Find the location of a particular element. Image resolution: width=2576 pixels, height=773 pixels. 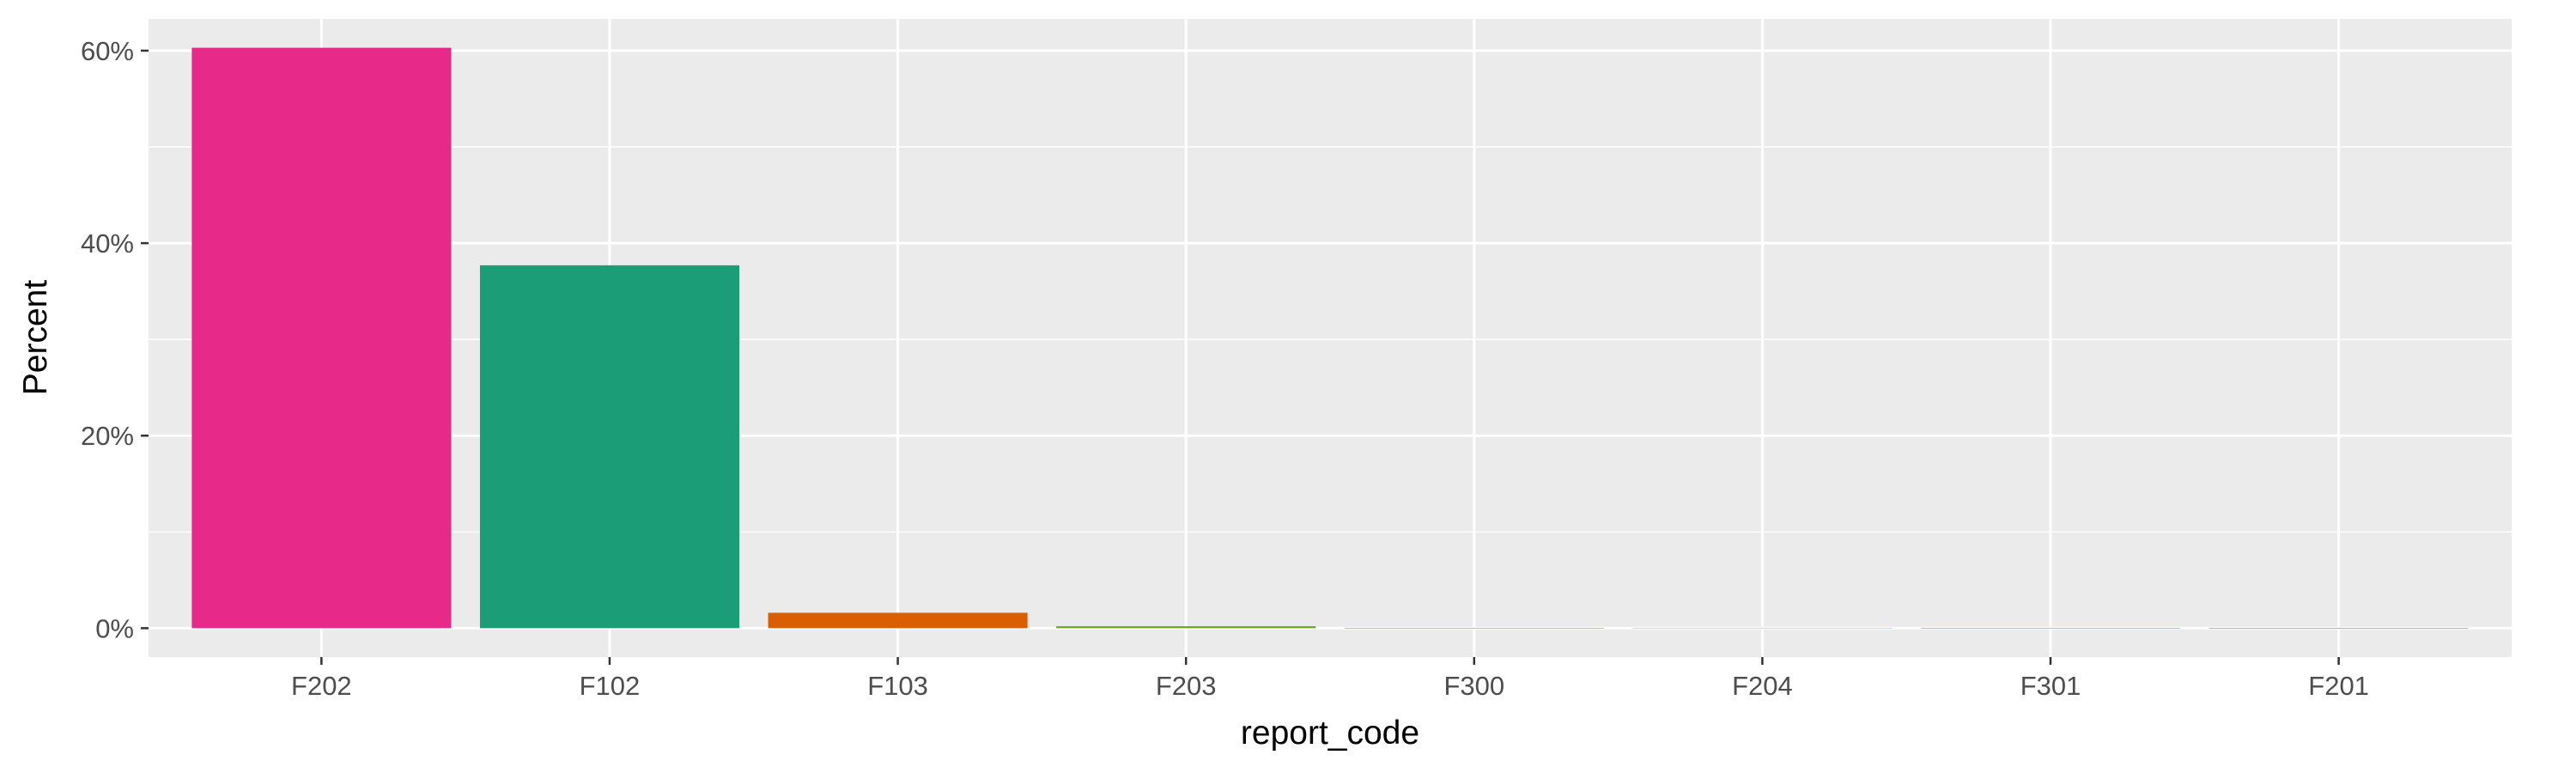

bar-f300 is located at coordinates (1474, 628).